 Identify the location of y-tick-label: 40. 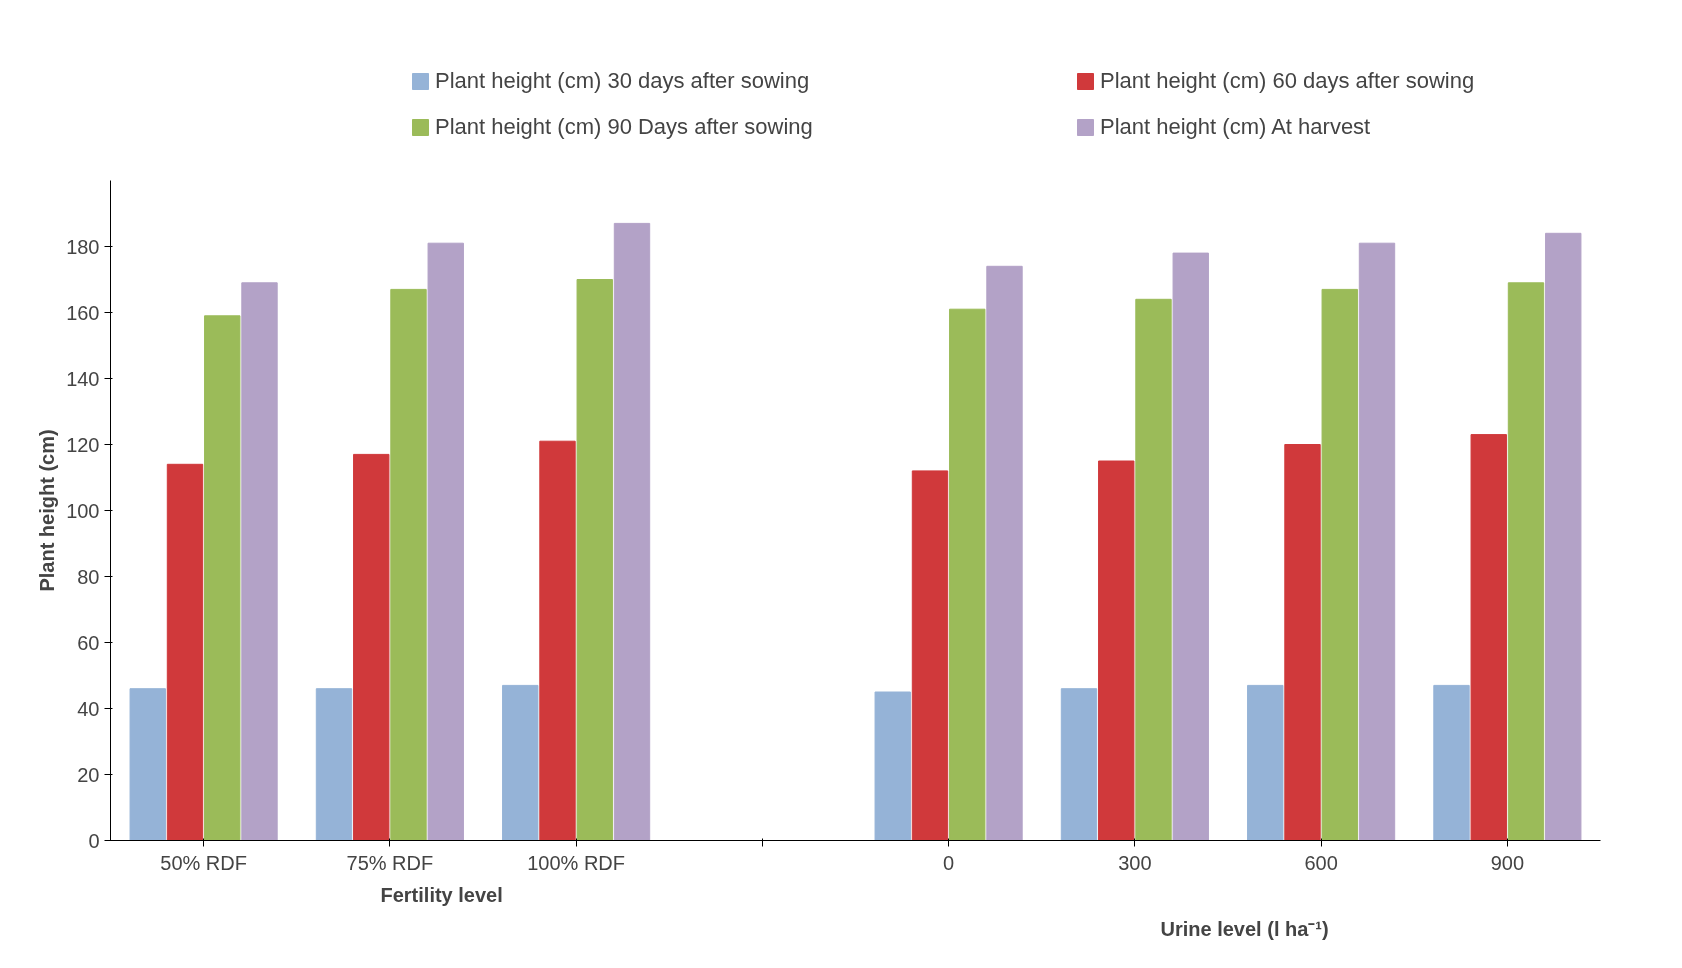
(88, 708).